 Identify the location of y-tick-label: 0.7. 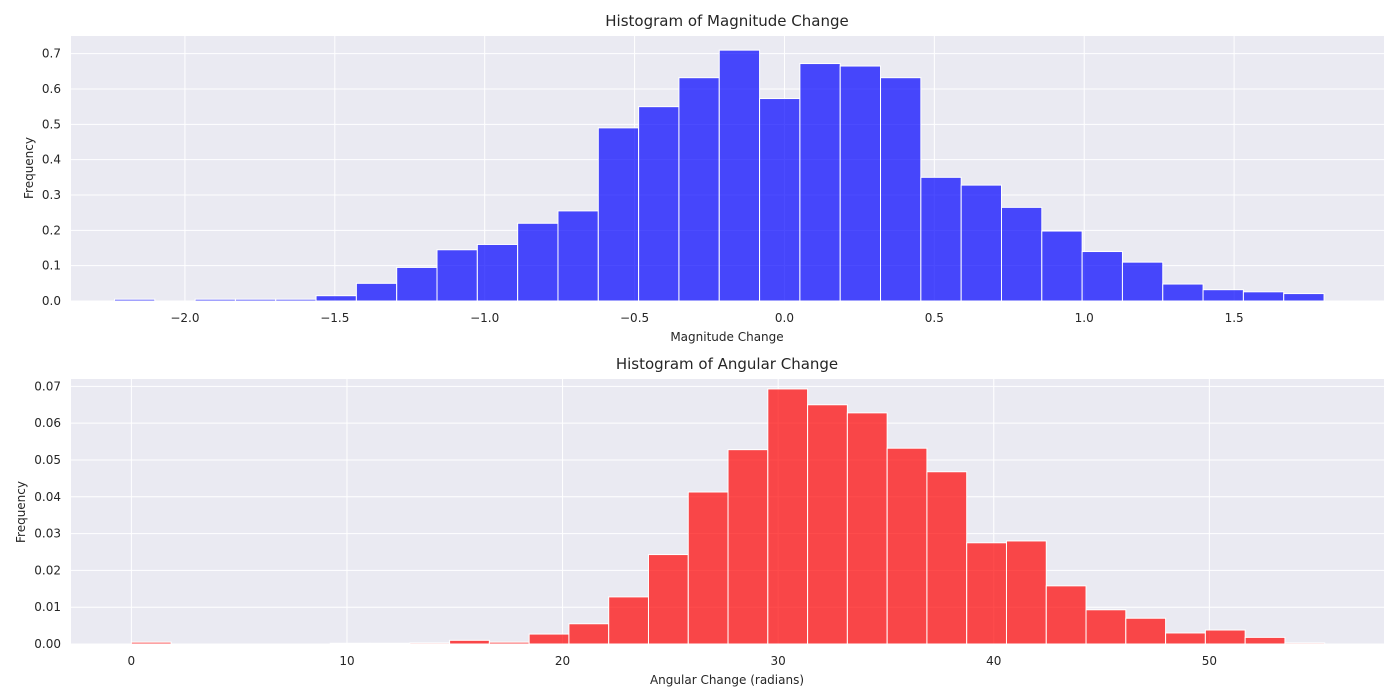
(51, 54).